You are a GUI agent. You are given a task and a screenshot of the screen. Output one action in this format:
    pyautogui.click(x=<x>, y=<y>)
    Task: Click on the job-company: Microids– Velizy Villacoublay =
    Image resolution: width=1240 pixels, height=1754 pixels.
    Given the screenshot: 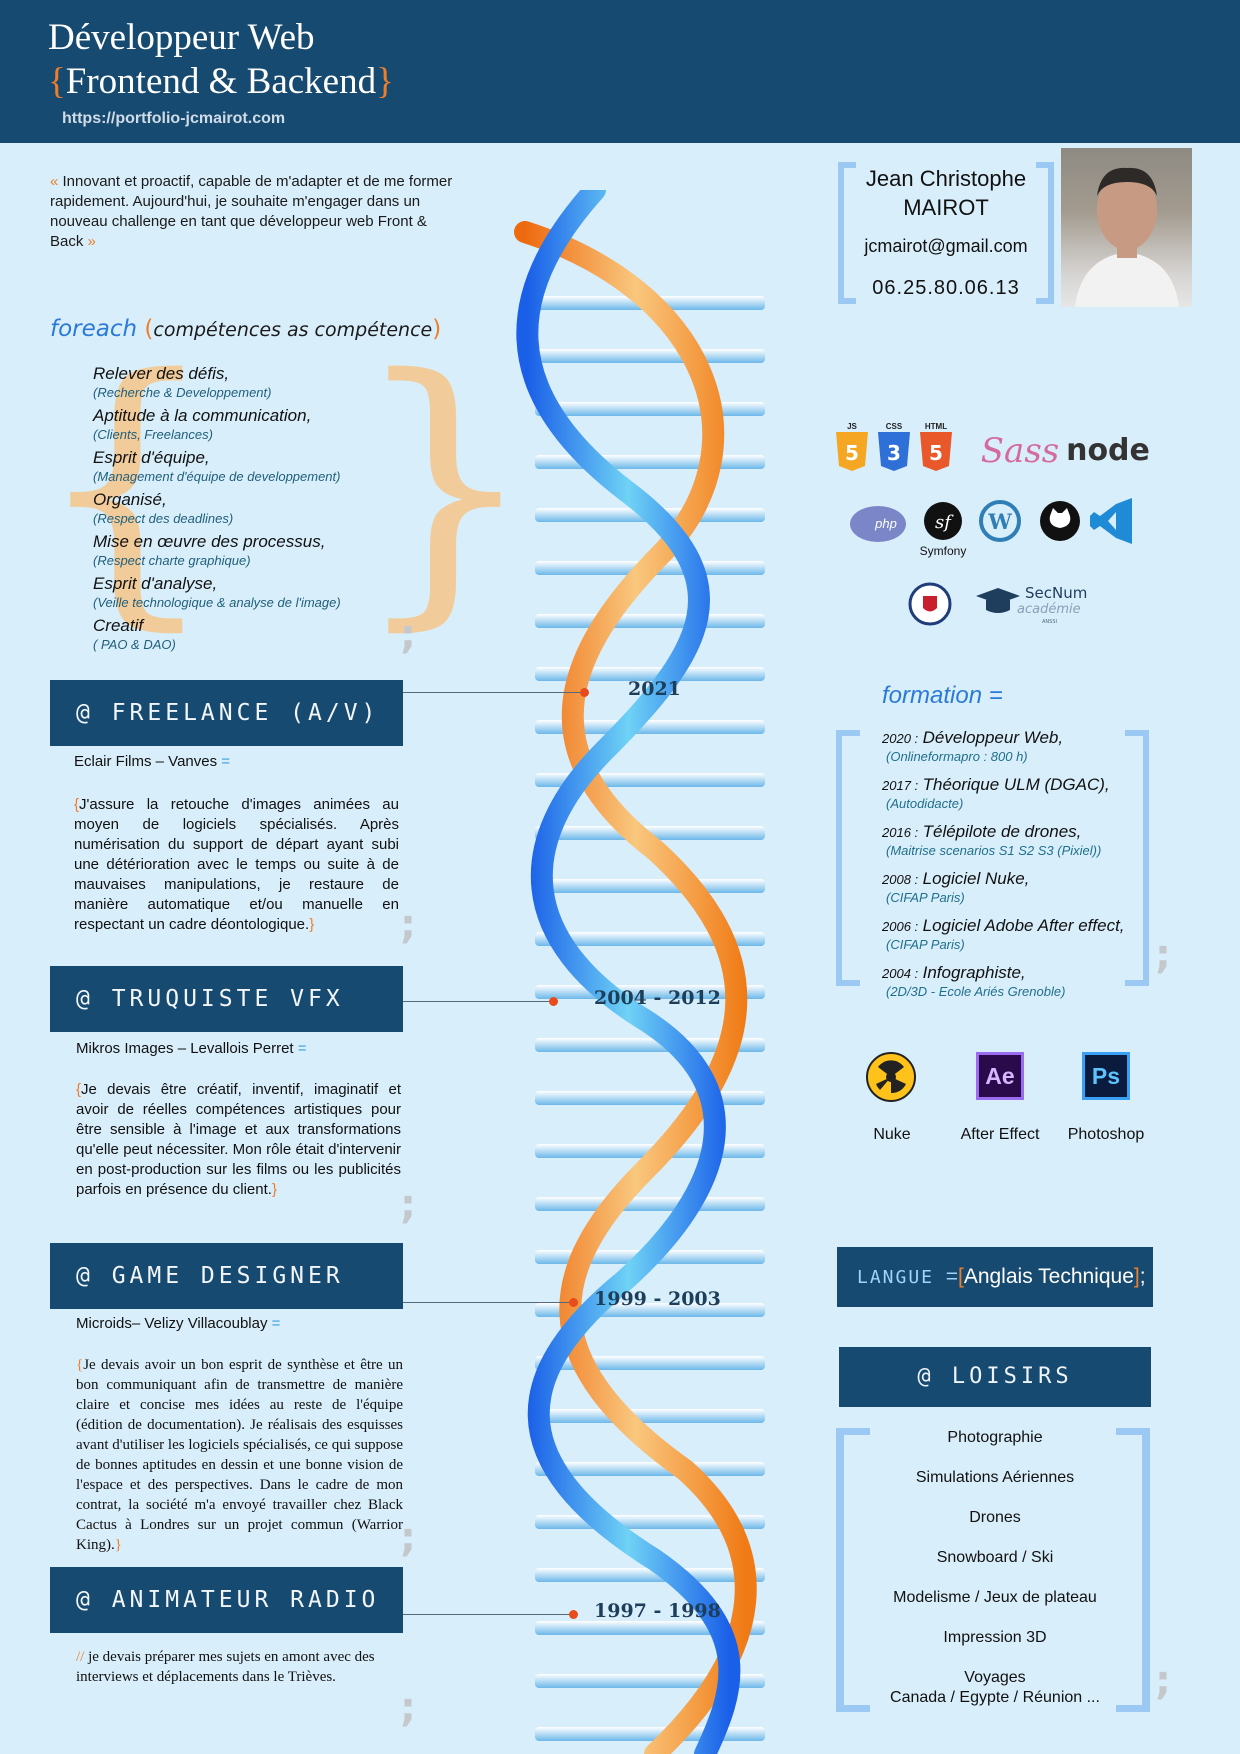 What is the action you would take?
    pyautogui.click(x=178, y=1323)
    